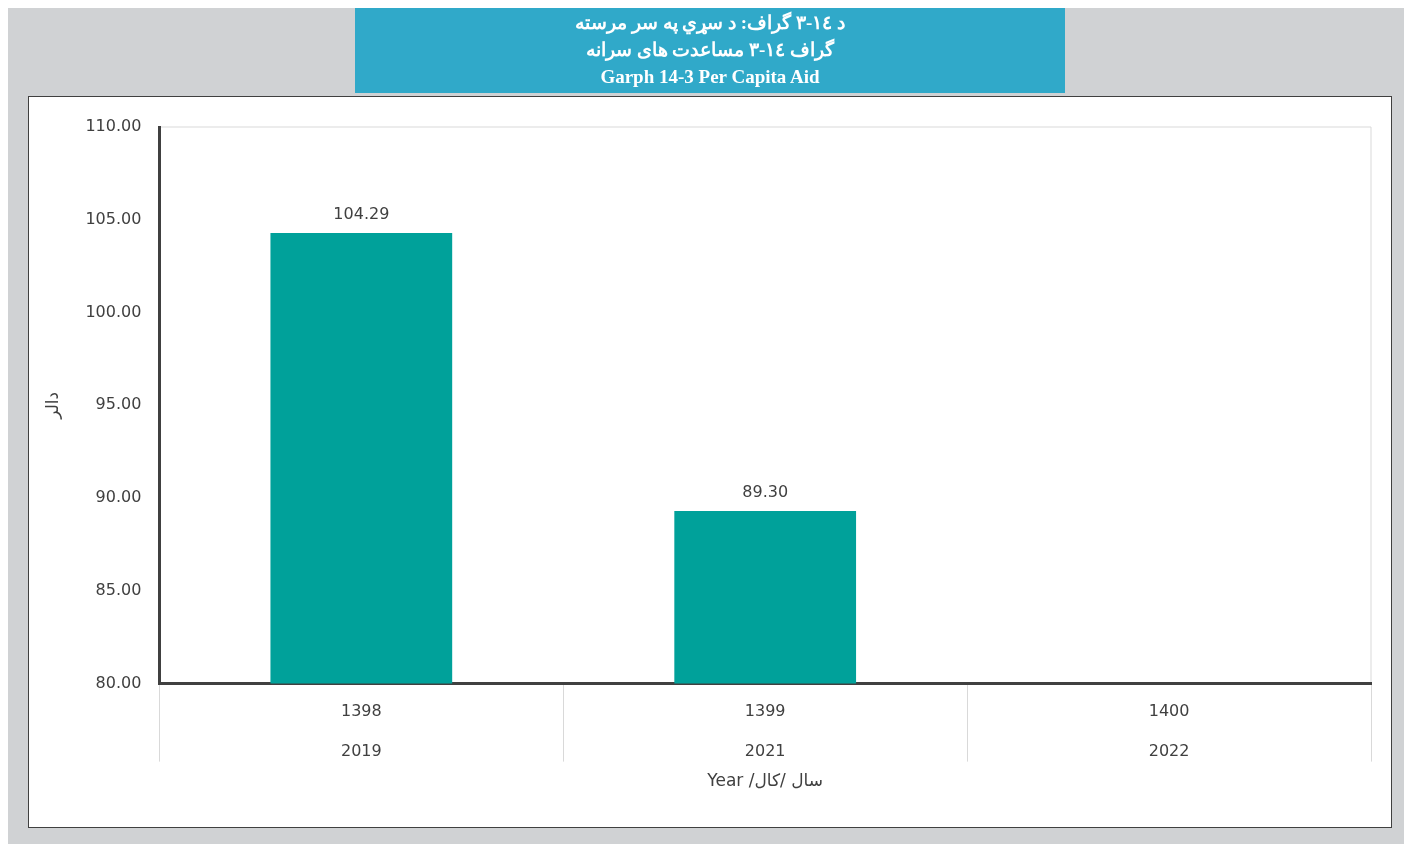 This screenshot has height=852, width=1412. What do you see at coordinates (113, 218) in the screenshot?
I see `y-tick-label: 105.00` at bounding box center [113, 218].